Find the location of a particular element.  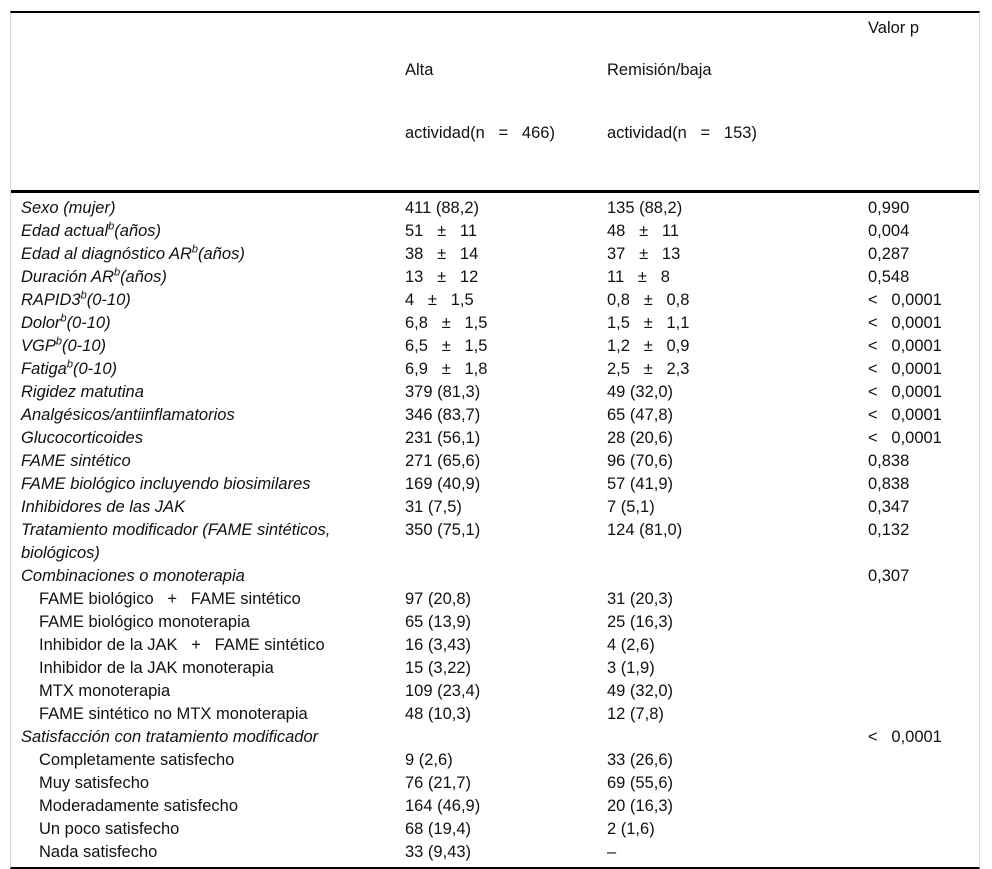

cell-alta-value: 76 (21,7) is located at coordinates (438, 783).